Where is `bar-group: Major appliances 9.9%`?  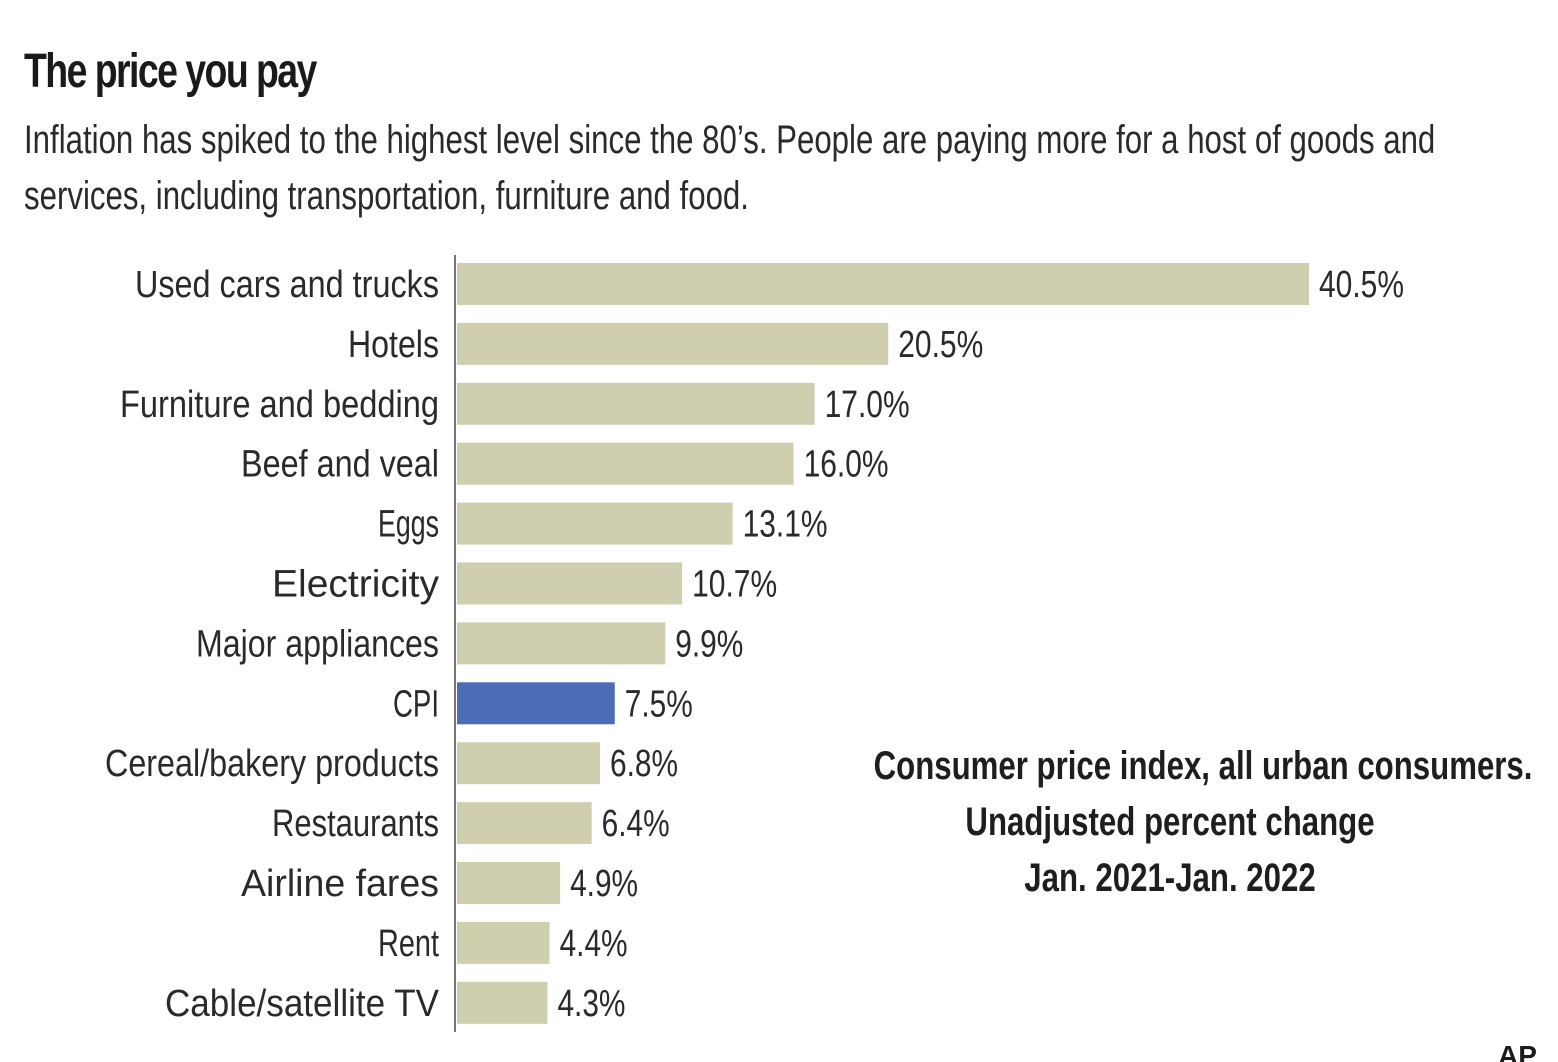 bar-group: Major appliances 9.9% is located at coordinates (469, 643).